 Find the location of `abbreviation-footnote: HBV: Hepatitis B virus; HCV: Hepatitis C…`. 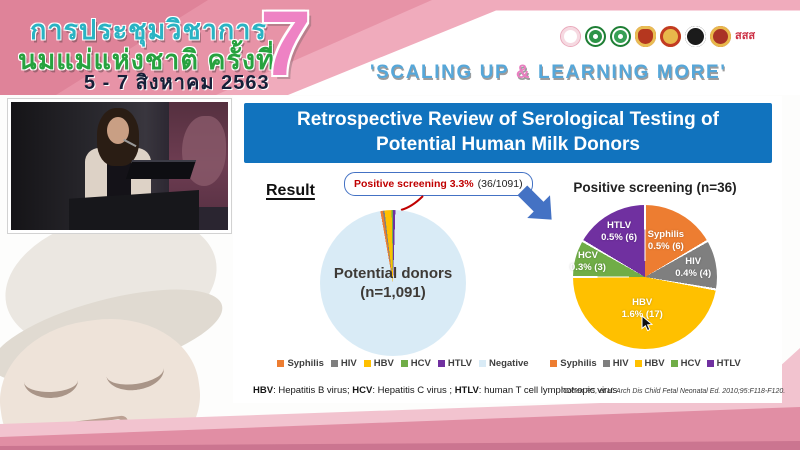

abbreviation-footnote: HBV: Hepatitis B virus; HCV: Hepatitis C… is located at coordinates (435, 390).